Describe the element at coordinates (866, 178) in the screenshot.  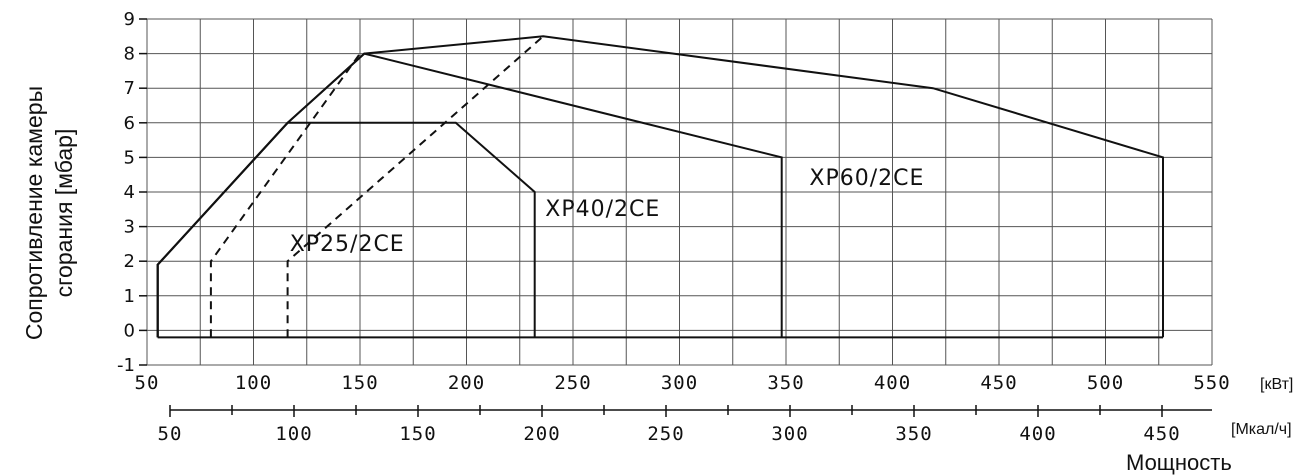
I see `series-label: XP60/2CE` at that location.